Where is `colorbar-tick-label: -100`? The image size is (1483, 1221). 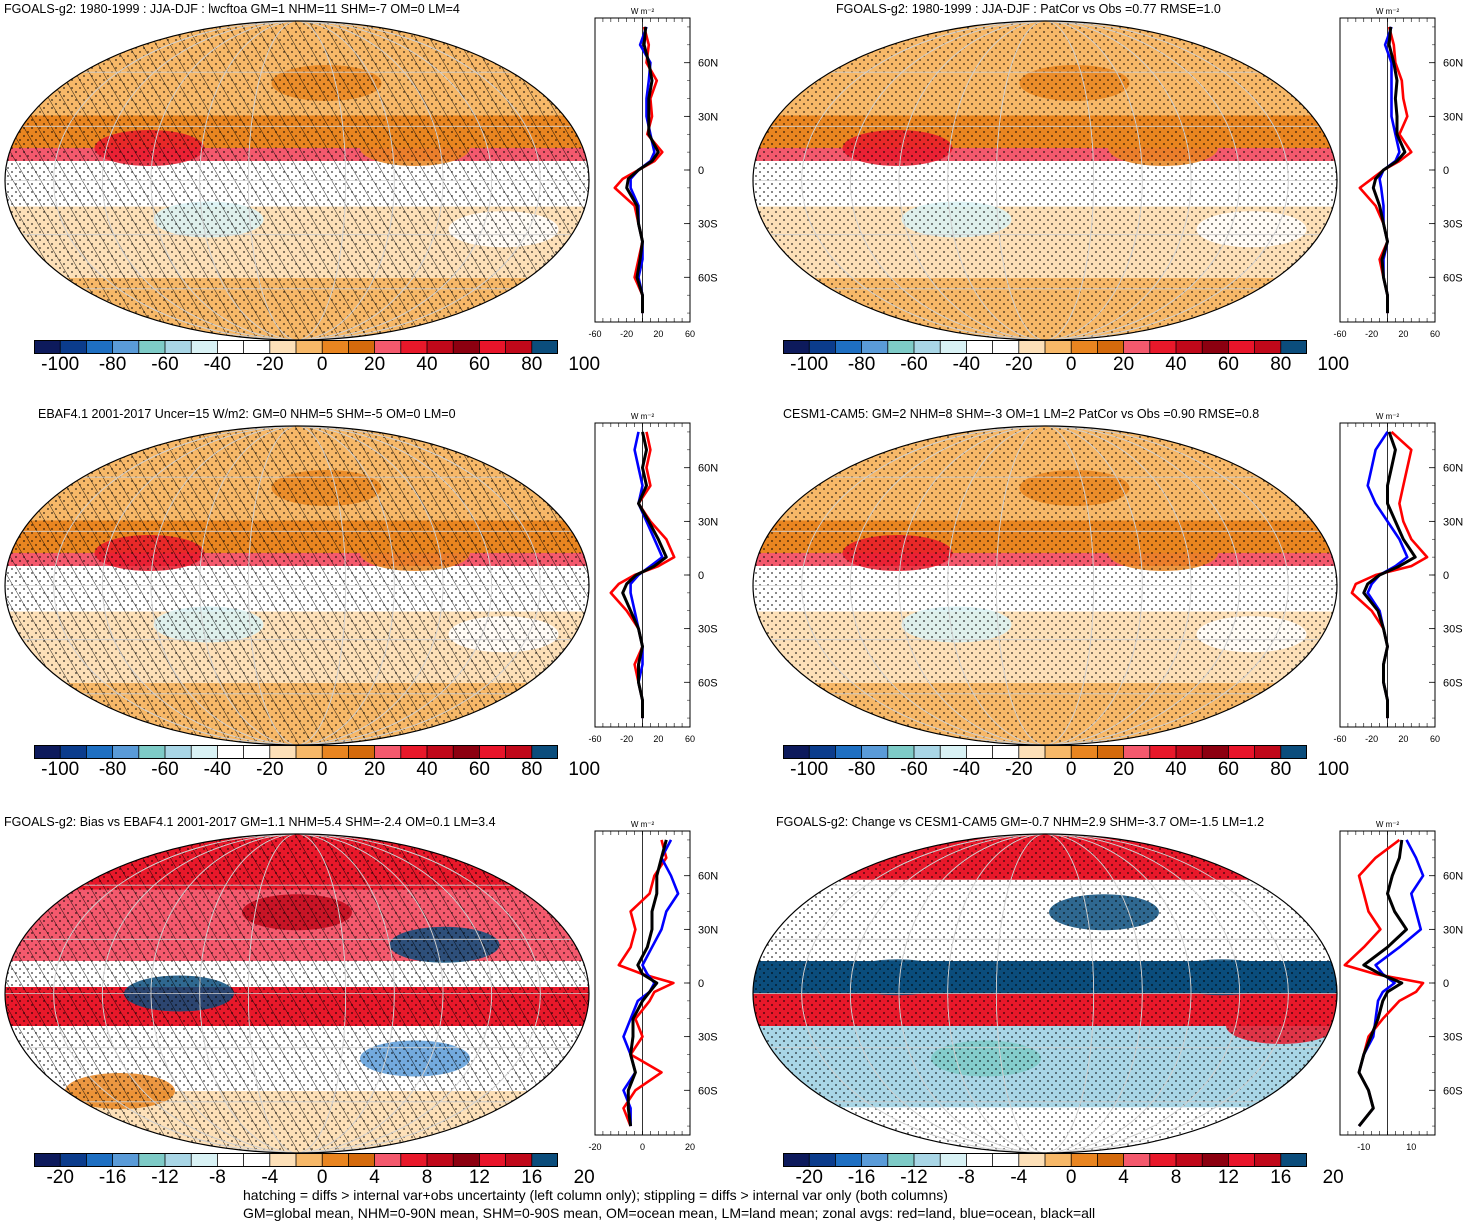
colorbar-tick-label: -100 is located at coordinates (809, 769).